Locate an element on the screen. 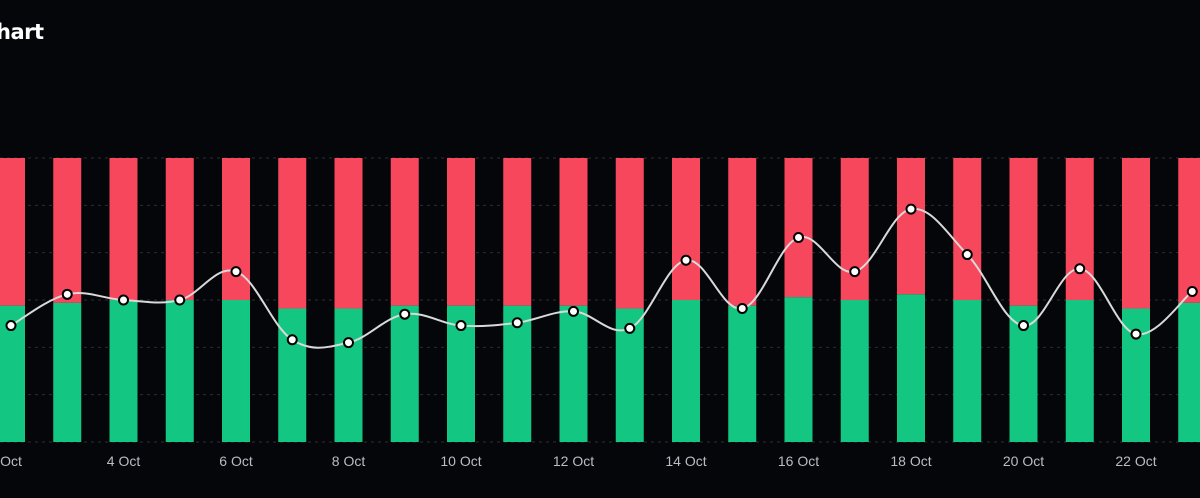  x-tick-label: 6 Oct is located at coordinates (236, 461).